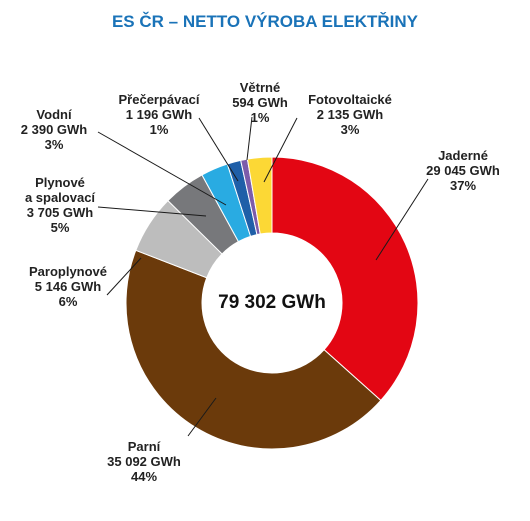  I want to click on total-label: 79 302 GWh, so click(272, 302).